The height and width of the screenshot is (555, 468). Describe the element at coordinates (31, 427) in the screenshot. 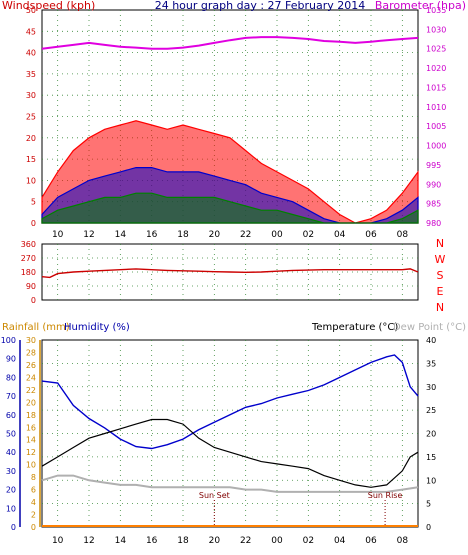

I see `rain-y-tick-label: 16` at that location.